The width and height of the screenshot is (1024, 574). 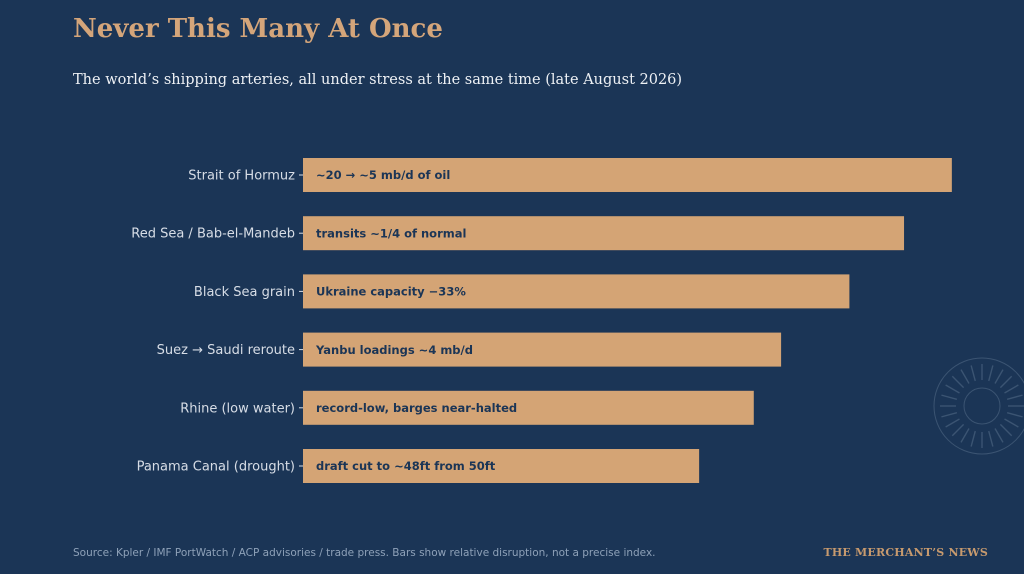 I want to click on category-label: Strait of Hormuz, so click(x=241, y=176).